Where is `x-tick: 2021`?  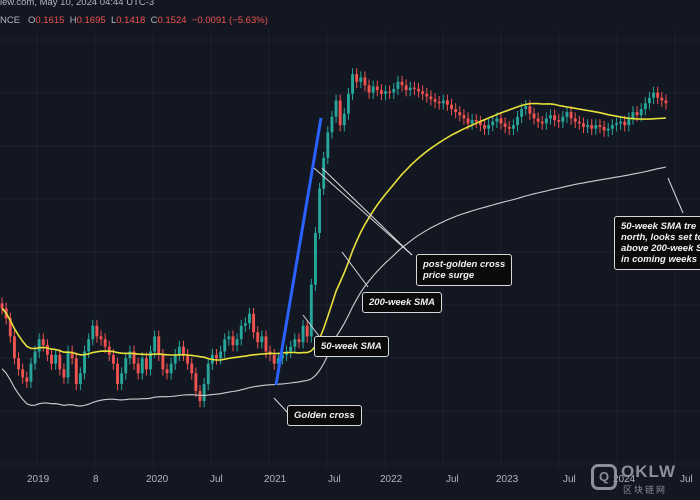
x-tick: 2021 is located at coordinates (275, 479).